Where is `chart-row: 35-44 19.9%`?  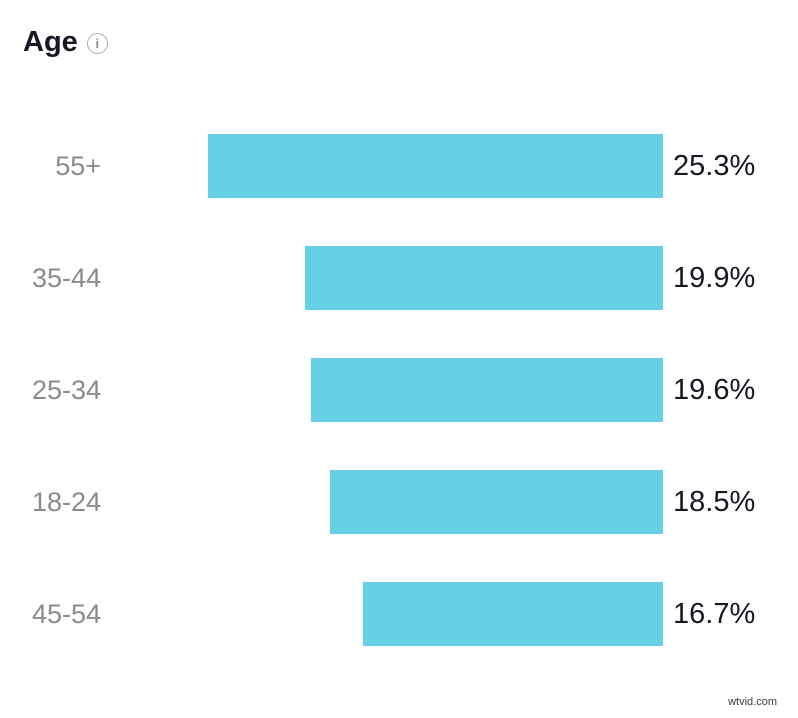 chart-row: 35-44 19.9% is located at coordinates (399, 278).